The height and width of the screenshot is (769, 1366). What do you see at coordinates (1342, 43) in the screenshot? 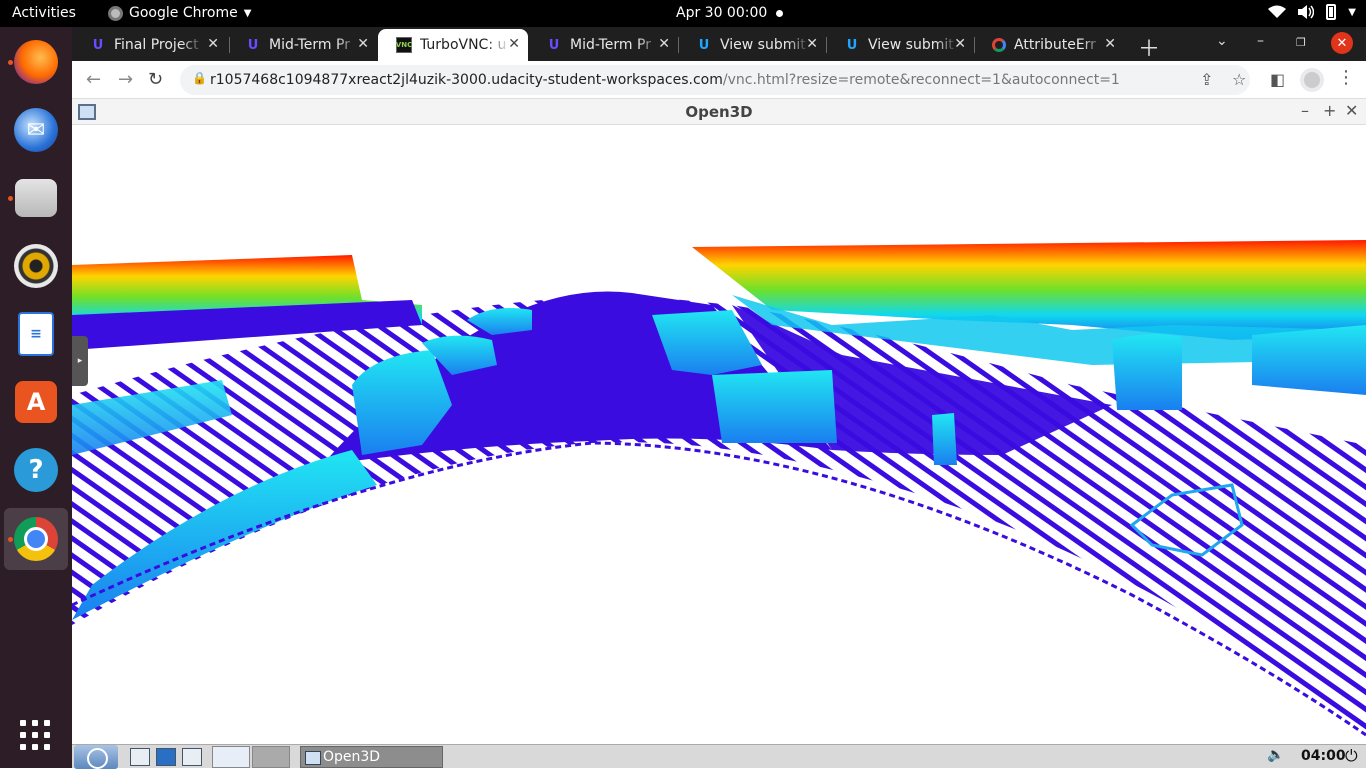
I see `close-window-button: ✕` at bounding box center [1342, 43].